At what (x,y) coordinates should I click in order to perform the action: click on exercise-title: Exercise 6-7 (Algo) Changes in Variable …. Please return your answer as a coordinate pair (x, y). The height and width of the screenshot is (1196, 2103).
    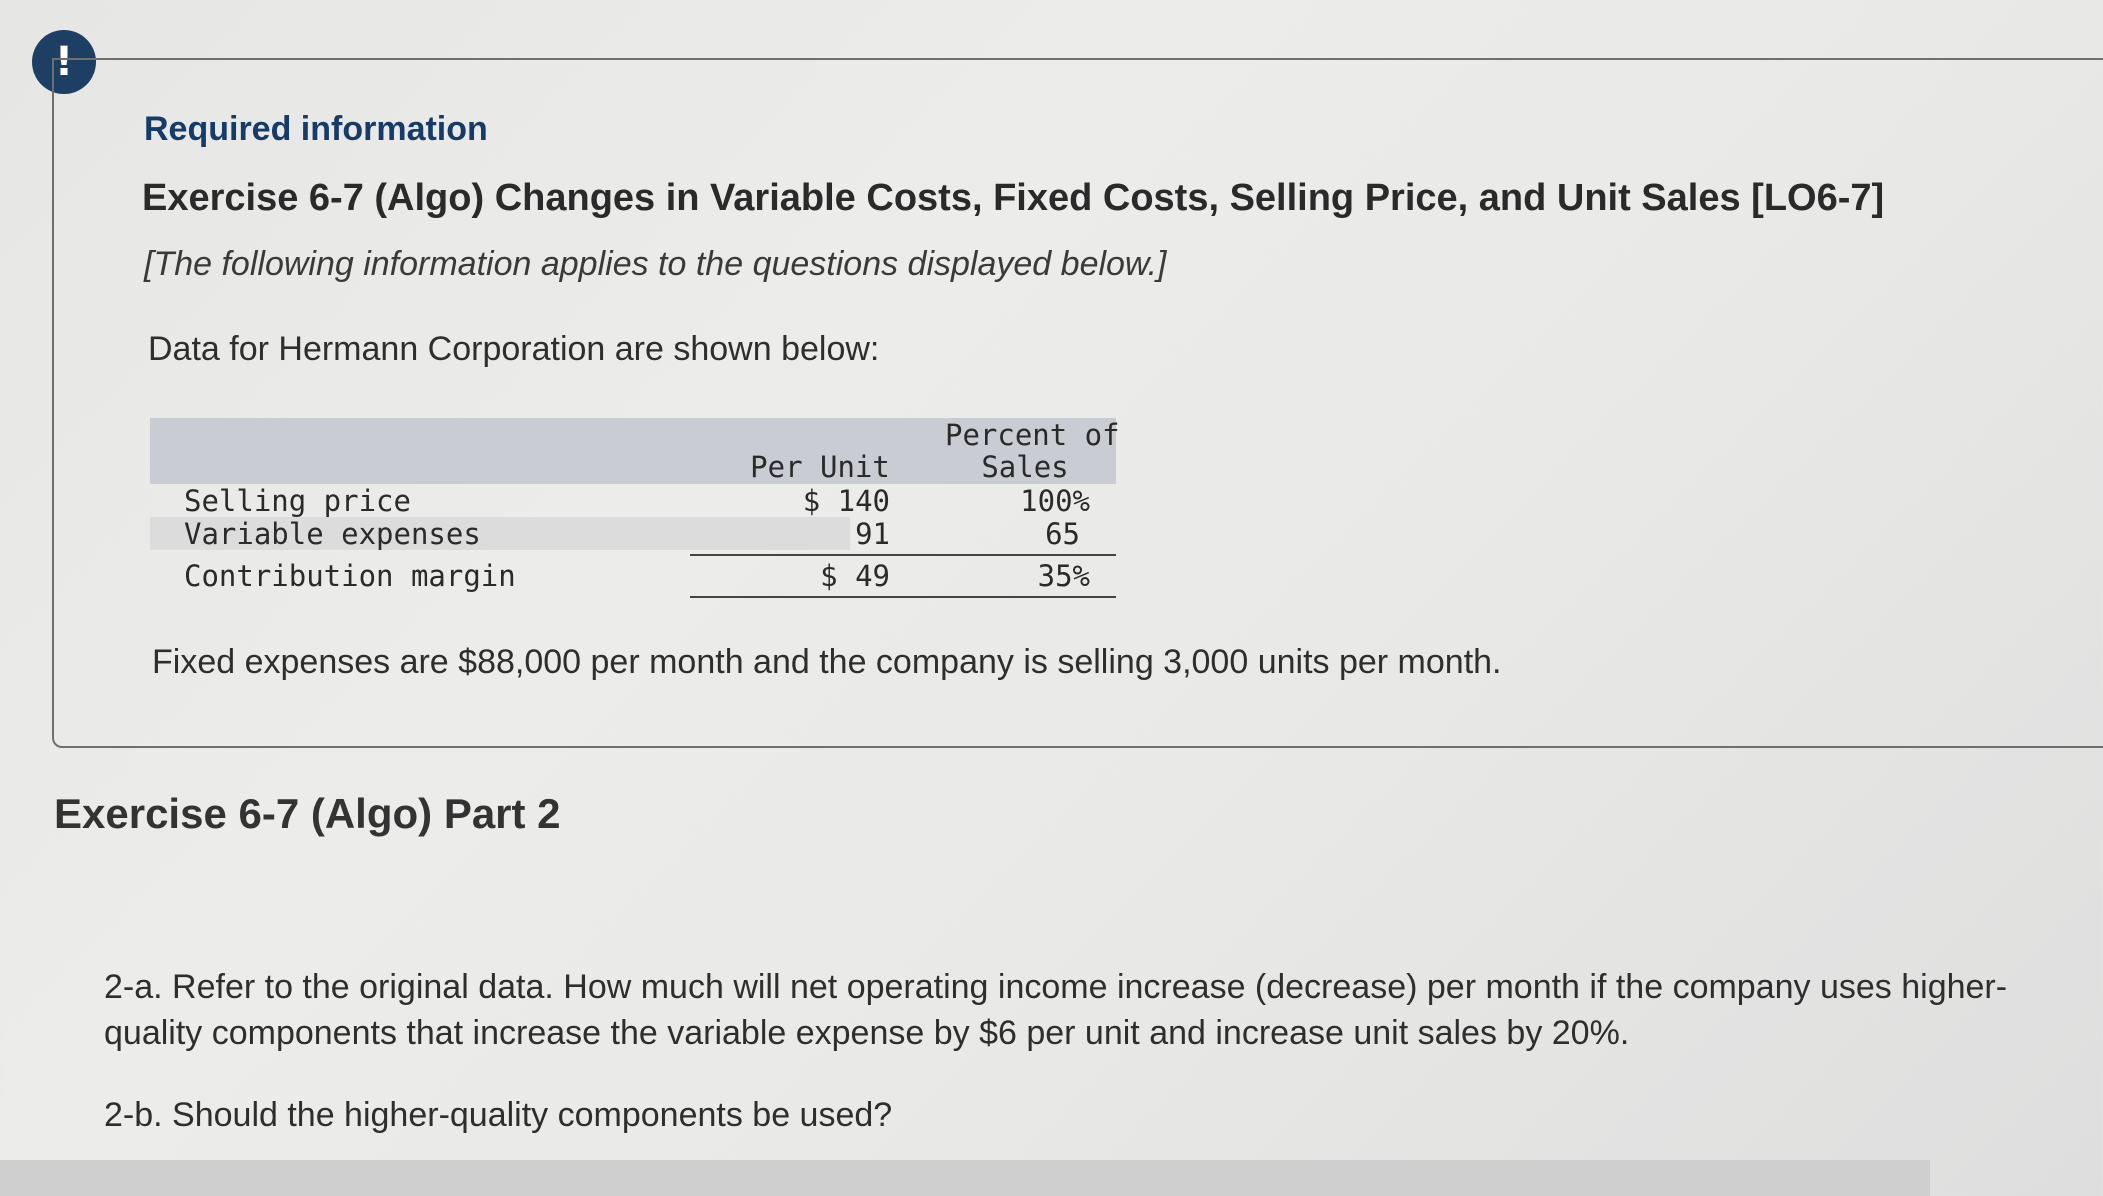
    Looking at the image, I should click on (1013, 198).